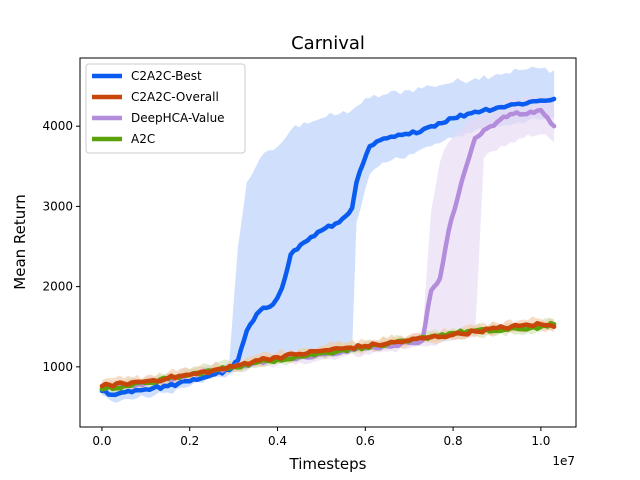 The height and width of the screenshot is (480, 640). Describe the element at coordinates (321, 437) in the screenshot. I see `x-axis: 0.0 0.2 0.4 0.6 0.8 1.0` at that location.